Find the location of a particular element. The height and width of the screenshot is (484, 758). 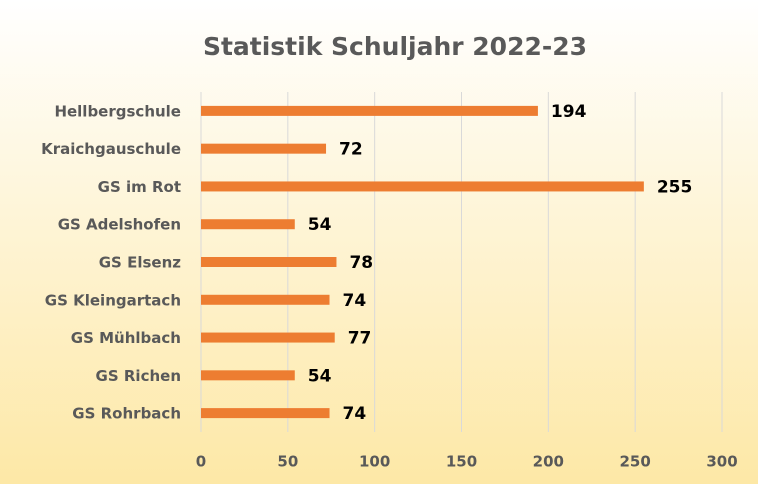

x-tick-label: 250 is located at coordinates (635, 462).